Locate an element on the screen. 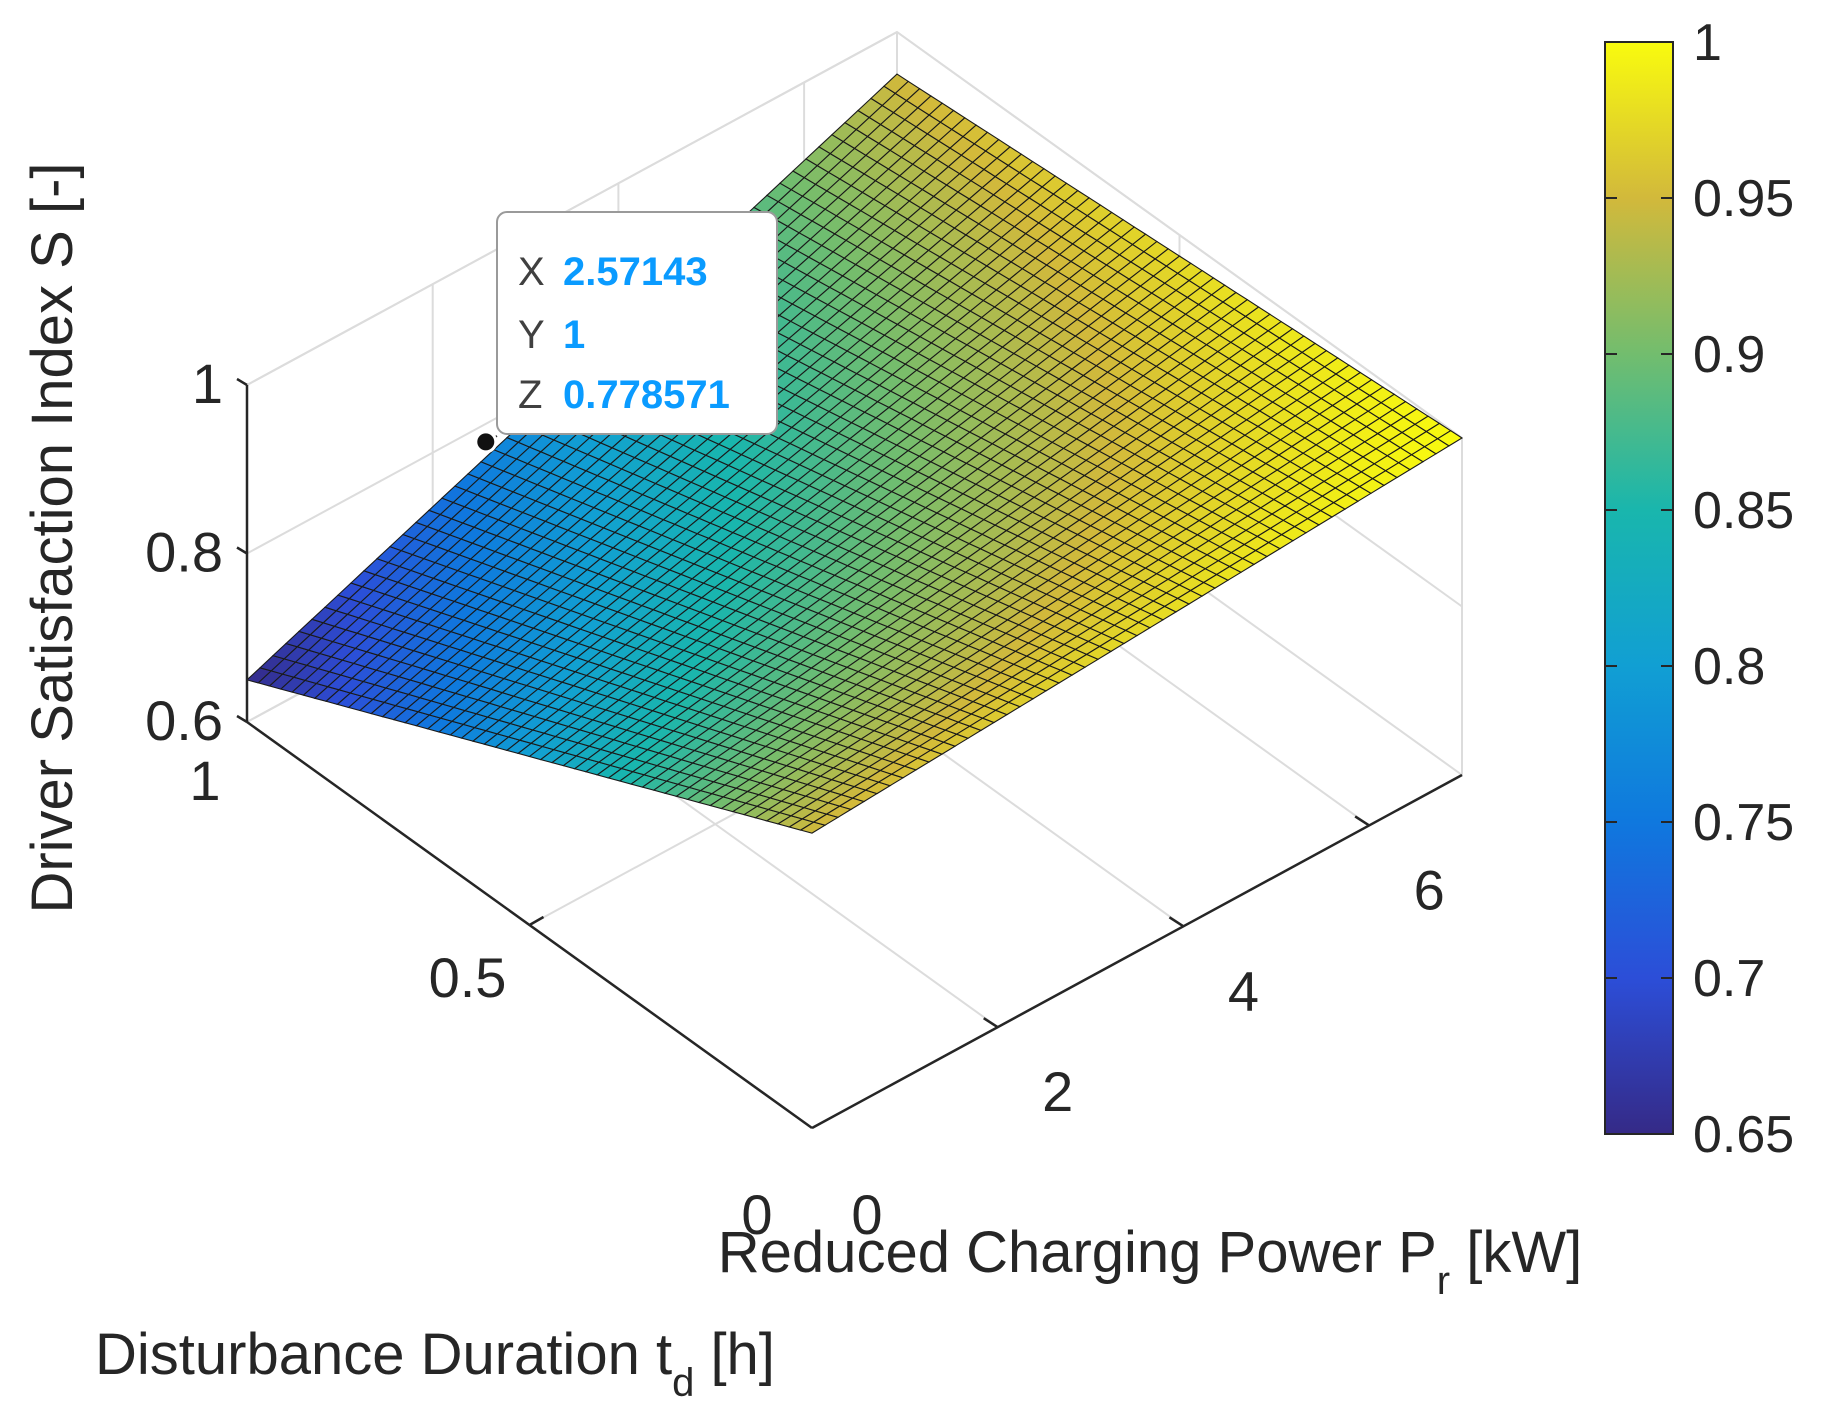 The width and height of the screenshot is (1827, 1426). data-tip-y-key: Y is located at coordinates (531, 335).